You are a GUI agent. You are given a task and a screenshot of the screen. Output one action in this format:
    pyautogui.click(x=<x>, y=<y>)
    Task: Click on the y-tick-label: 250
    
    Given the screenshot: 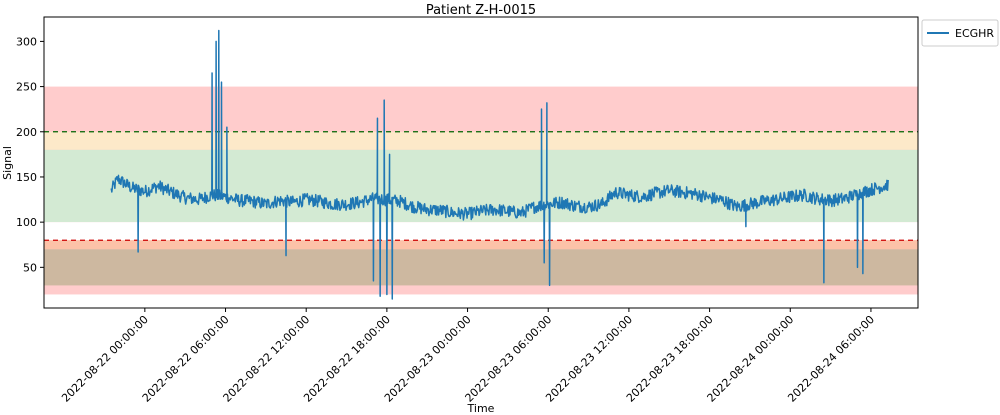 What is the action you would take?
    pyautogui.click(x=26, y=87)
    